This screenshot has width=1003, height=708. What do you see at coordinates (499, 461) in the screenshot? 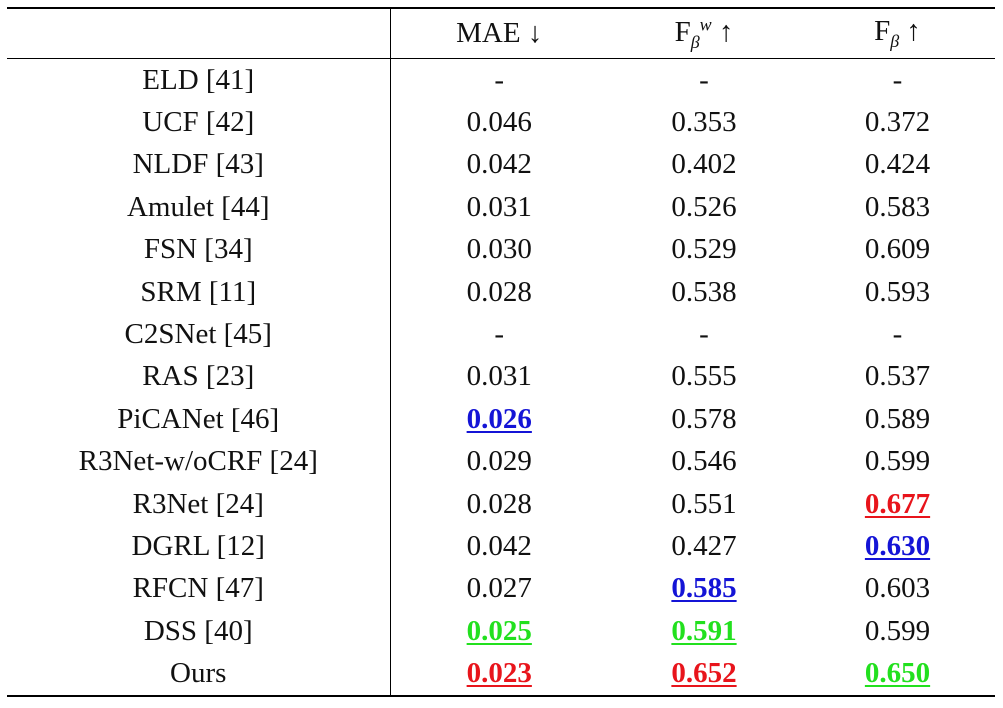
I see `mae-value: 0.029` at bounding box center [499, 461].